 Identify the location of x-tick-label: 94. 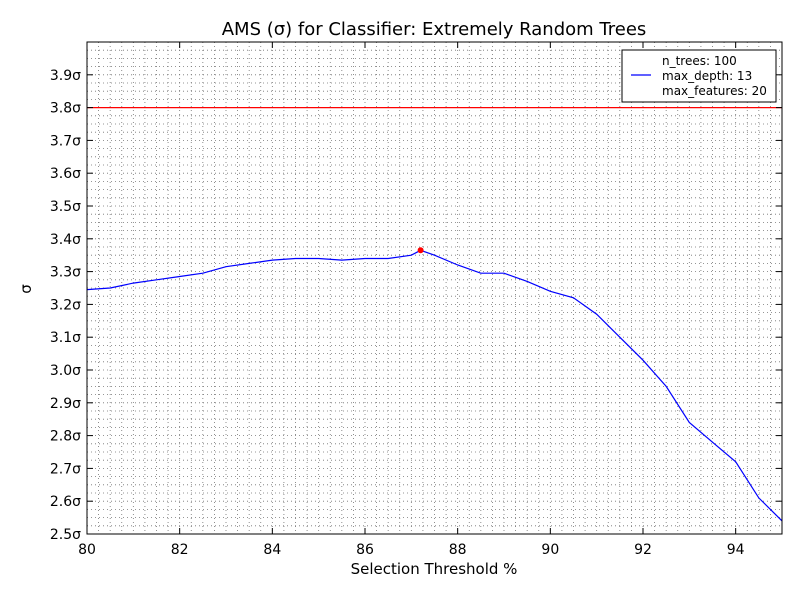
(736, 550).